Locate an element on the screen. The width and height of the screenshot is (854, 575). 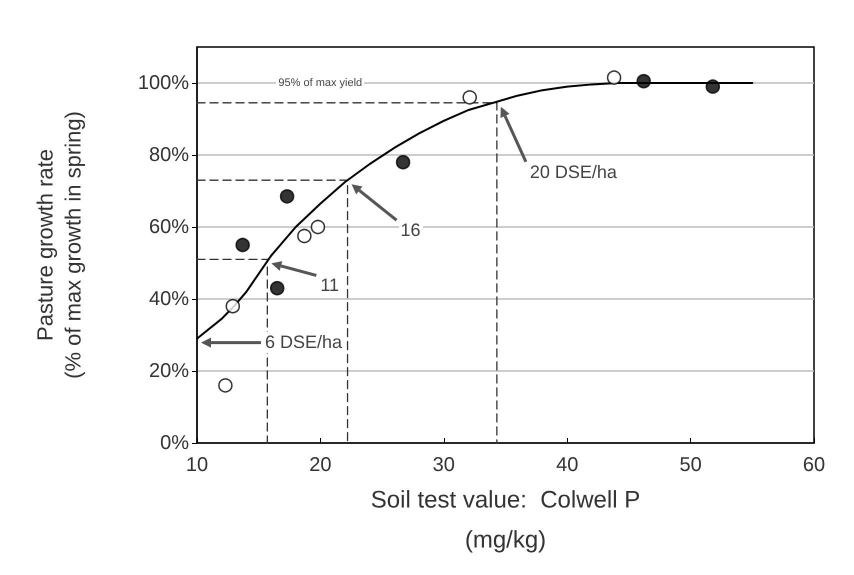
y-axis-title: Pasture growth rate (% of max growth in spring) is located at coordinates (59, 245).